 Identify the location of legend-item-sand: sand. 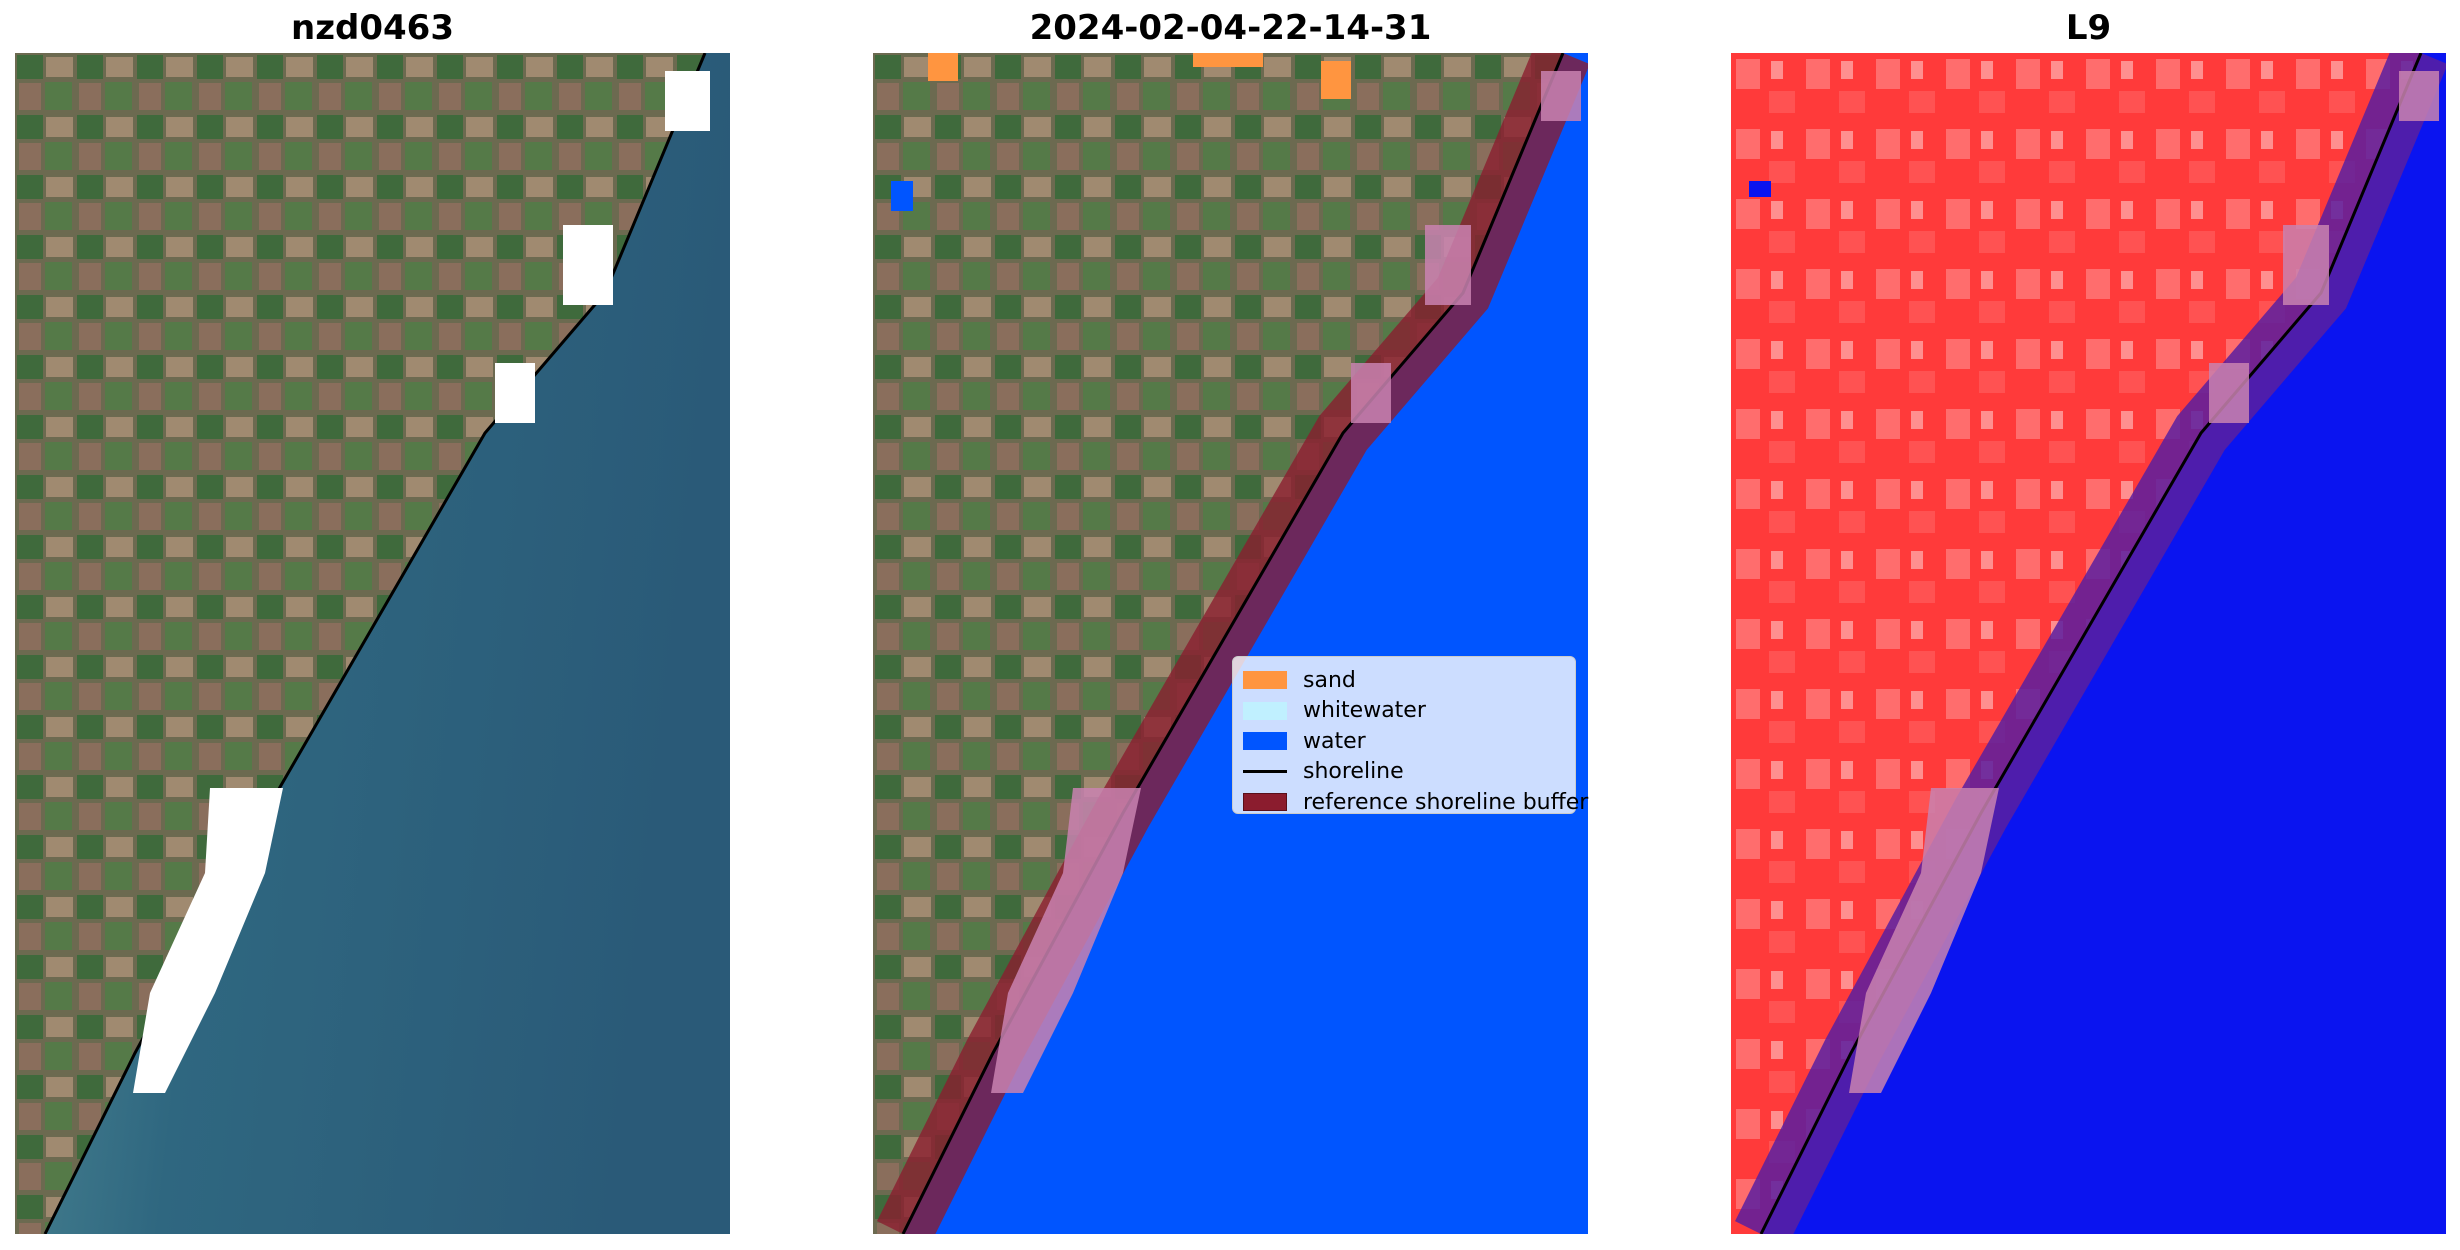
(1404, 680).